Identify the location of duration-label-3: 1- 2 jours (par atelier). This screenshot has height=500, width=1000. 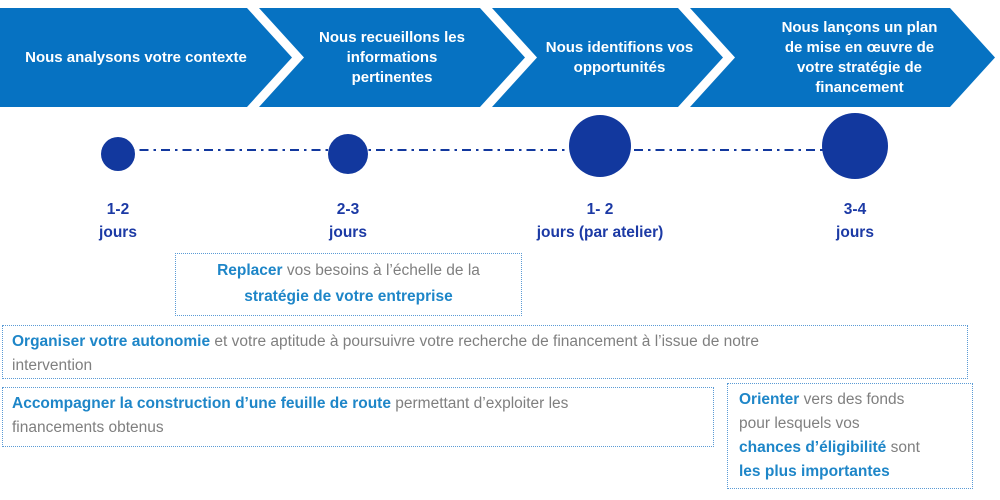
(600, 221).